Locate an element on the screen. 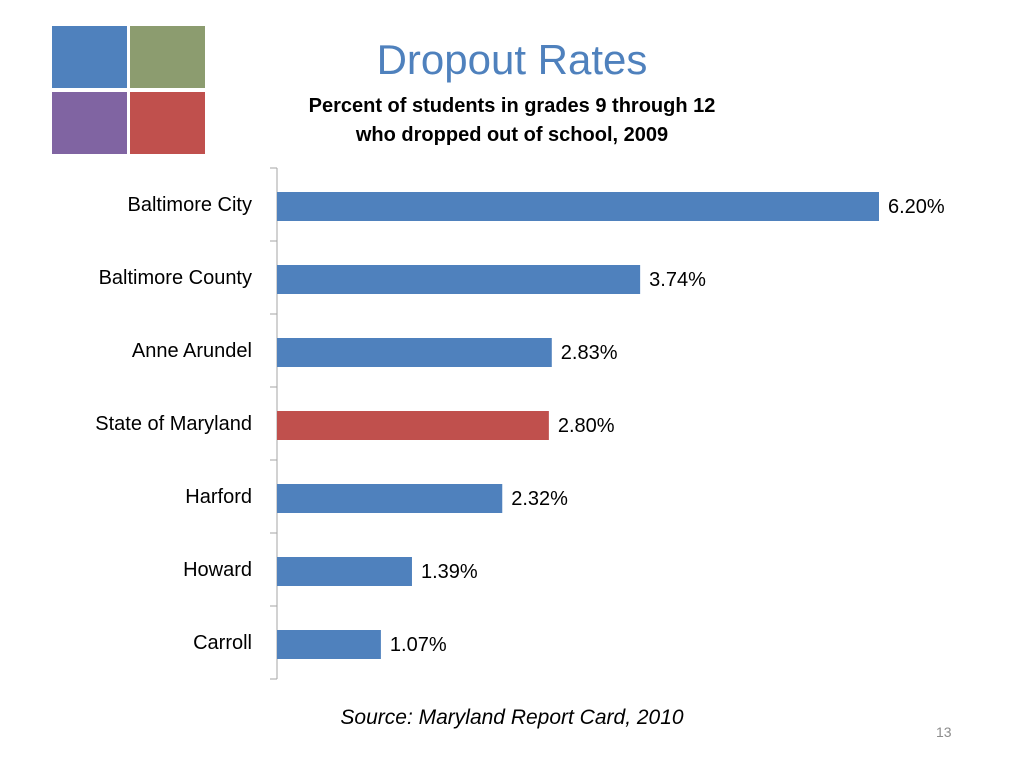 The image size is (1024, 768). logo-square-purple is located at coordinates (89, 123).